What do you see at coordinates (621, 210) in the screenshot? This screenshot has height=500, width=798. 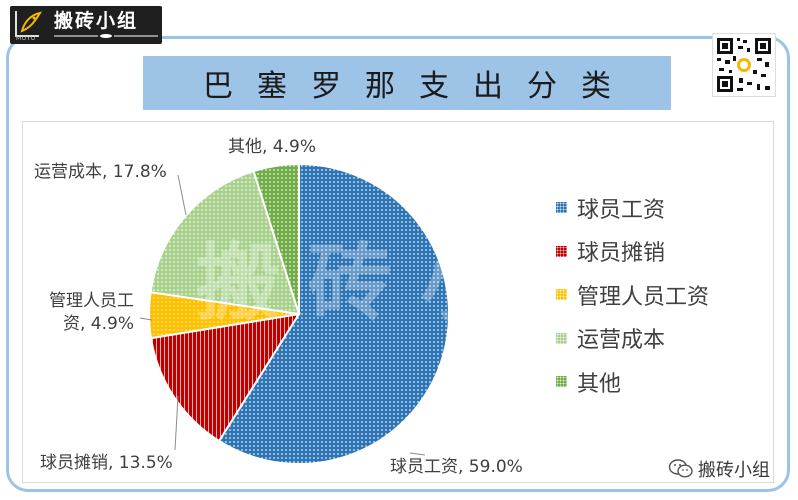 I see `legend-label: 球员工资` at bounding box center [621, 210].